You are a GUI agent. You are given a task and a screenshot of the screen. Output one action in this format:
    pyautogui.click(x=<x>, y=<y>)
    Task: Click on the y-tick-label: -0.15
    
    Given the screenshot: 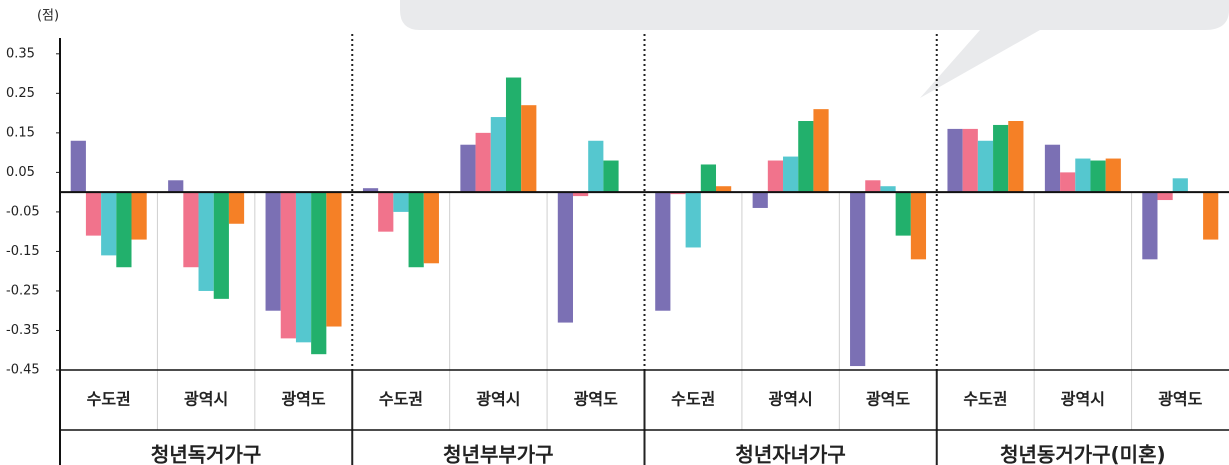 What is the action you would take?
    pyautogui.click(x=23, y=251)
    